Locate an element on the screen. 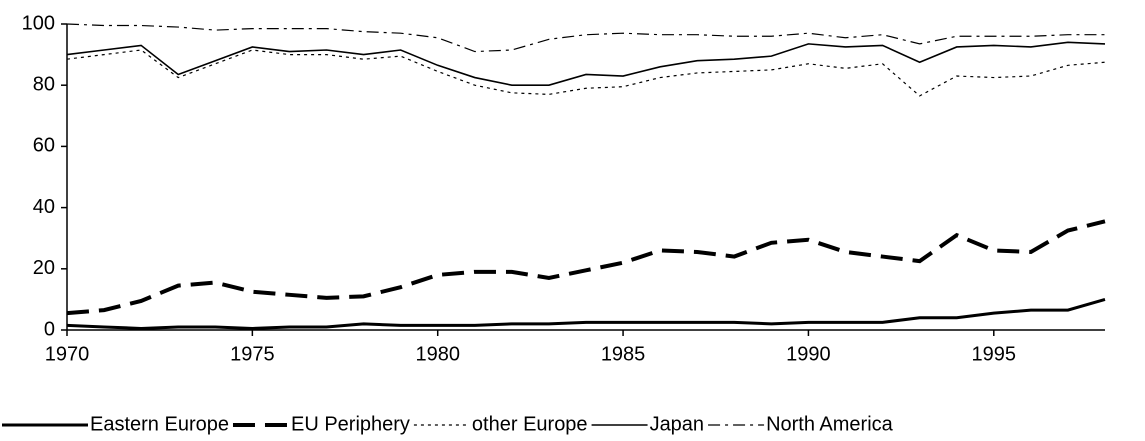  x-tick-label: 1980 is located at coordinates (437, 354).